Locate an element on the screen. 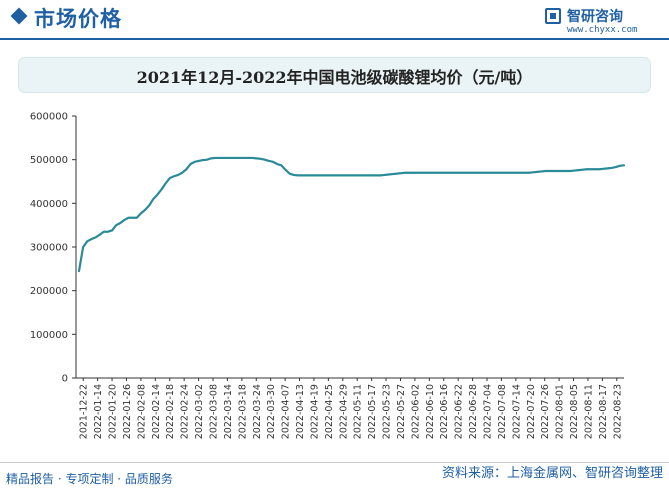 The width and height of the screenshot is (669, 495). x-tick-label: 2022-02-24 is located at coordinates (185, 411).